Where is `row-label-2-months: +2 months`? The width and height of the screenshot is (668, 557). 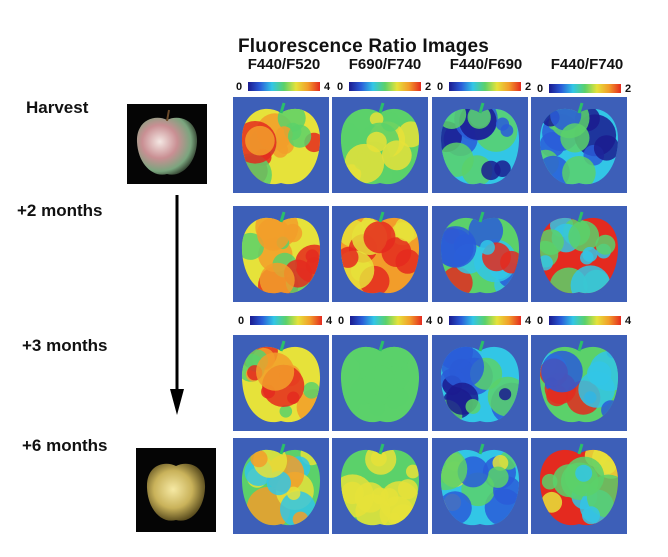 row-label-2-months: +2 months is located at coordinates (60, 210).